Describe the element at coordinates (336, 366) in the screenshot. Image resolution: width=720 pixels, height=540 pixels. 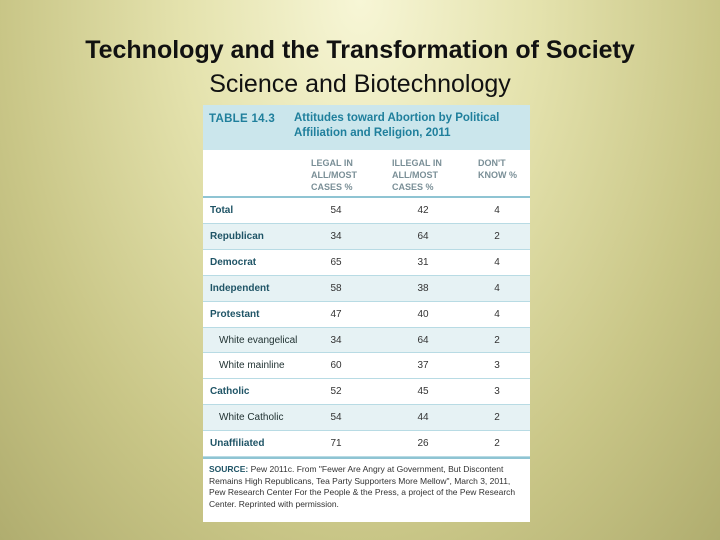
I see `cell-legal: 60` at that location.